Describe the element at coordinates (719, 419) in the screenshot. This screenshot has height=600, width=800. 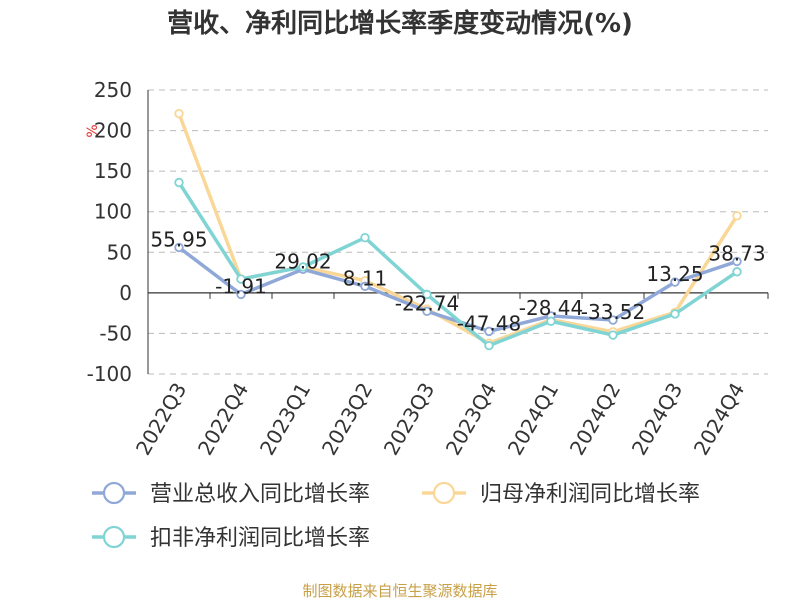
I see `x-tick-label: 2024Q4` at that location.